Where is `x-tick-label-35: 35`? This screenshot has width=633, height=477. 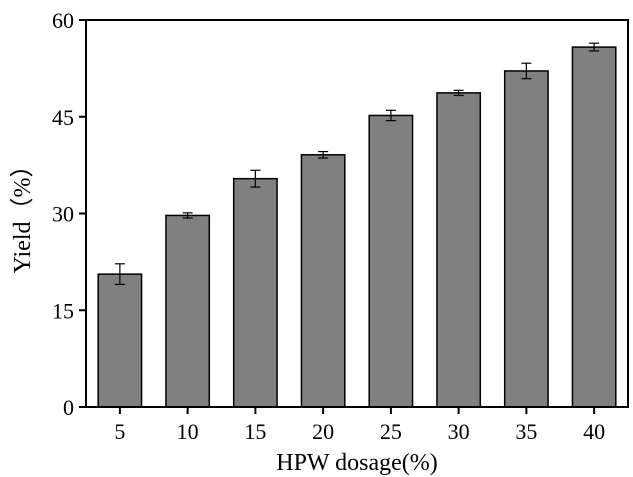
x-tick-label-35: 35 is located at coordinates (526, 431).